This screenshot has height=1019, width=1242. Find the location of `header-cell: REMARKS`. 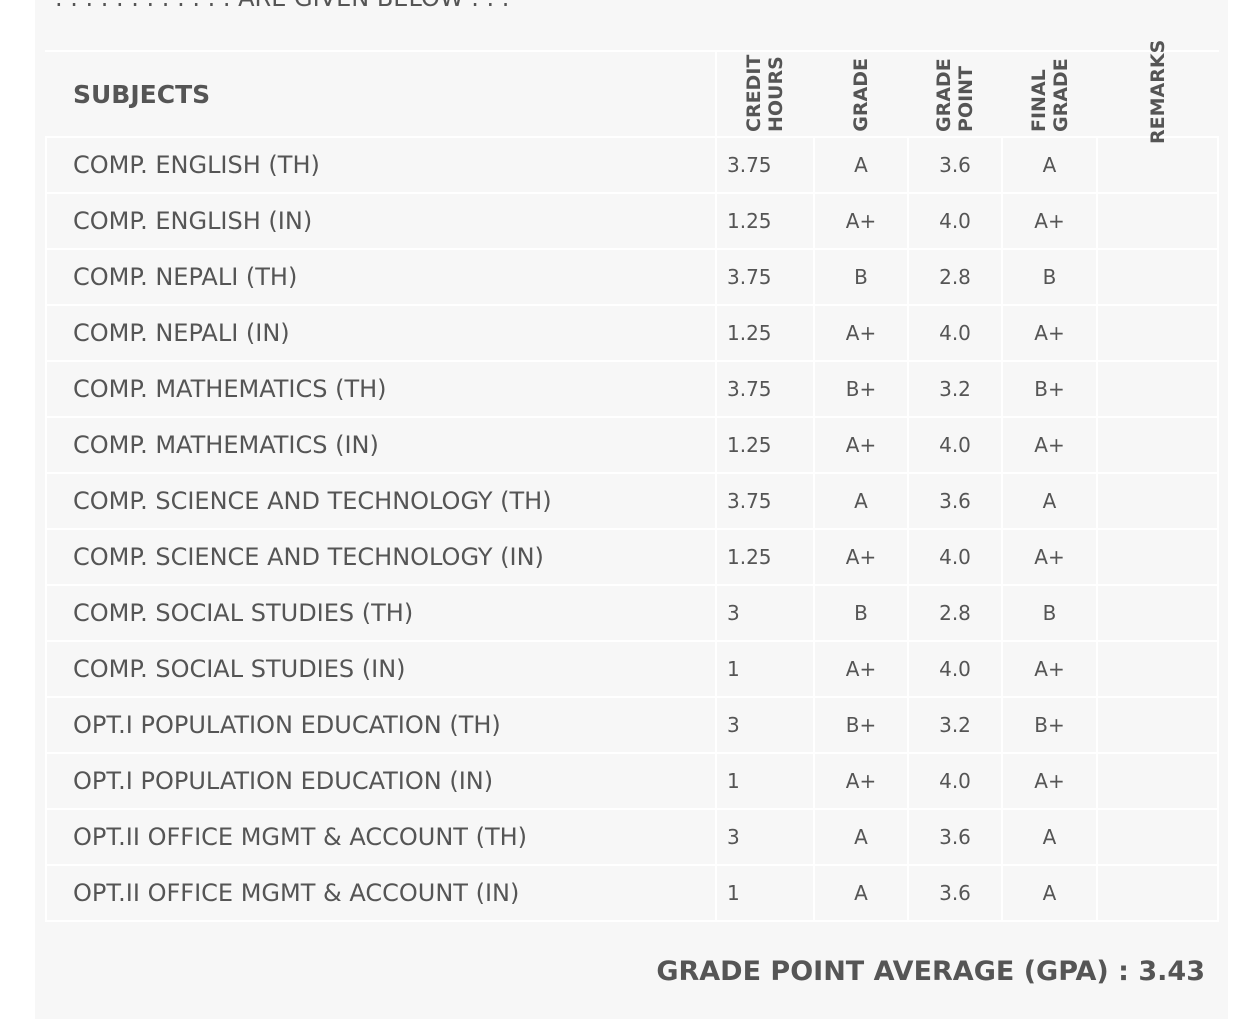

header-cell: REMARKS is located at coordinates (1157, 92).